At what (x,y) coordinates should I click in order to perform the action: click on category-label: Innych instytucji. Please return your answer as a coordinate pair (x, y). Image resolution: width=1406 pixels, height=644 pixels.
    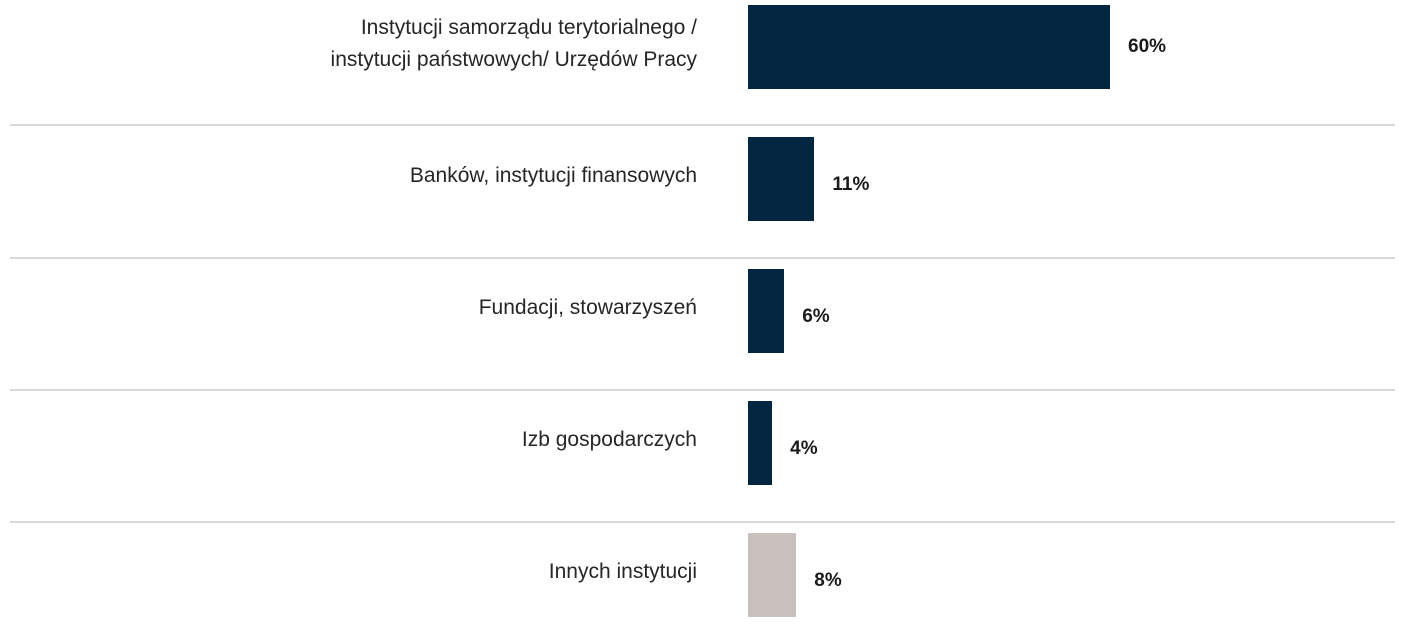
    Looking at the image, I should click on (622, 571).